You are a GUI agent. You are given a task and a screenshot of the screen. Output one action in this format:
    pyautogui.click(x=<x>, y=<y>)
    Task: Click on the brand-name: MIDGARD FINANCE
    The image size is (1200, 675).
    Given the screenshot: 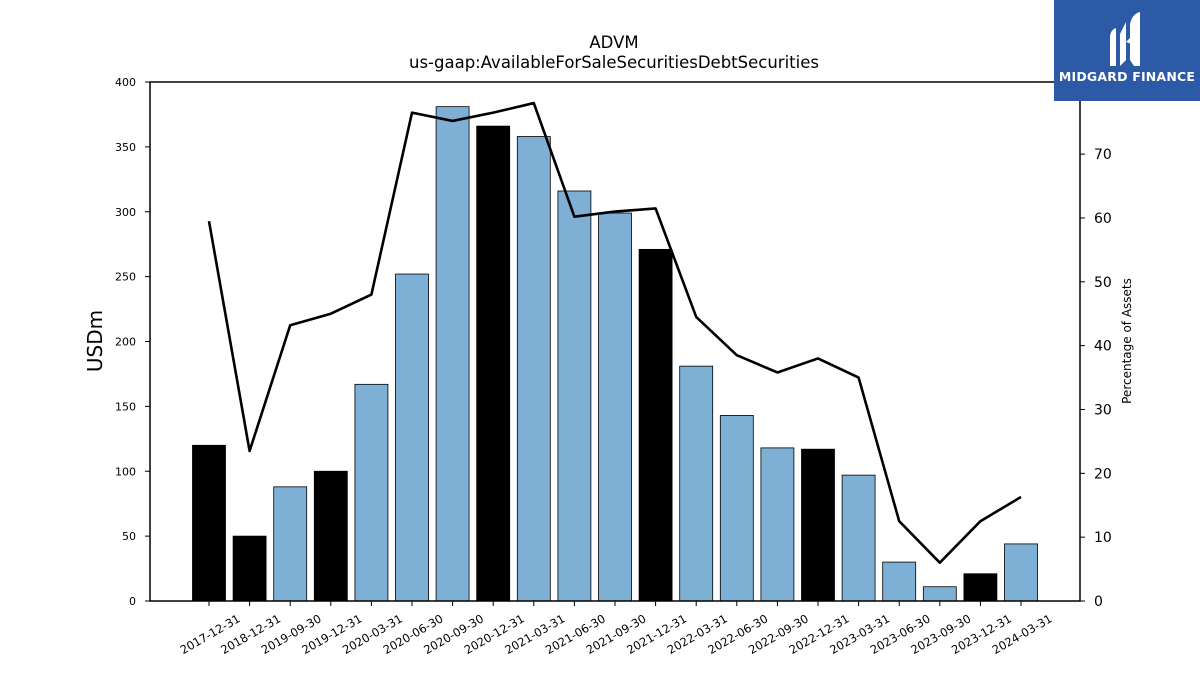 What is the action you would take?
    pyautogui.click(x=1127, y=76)
    